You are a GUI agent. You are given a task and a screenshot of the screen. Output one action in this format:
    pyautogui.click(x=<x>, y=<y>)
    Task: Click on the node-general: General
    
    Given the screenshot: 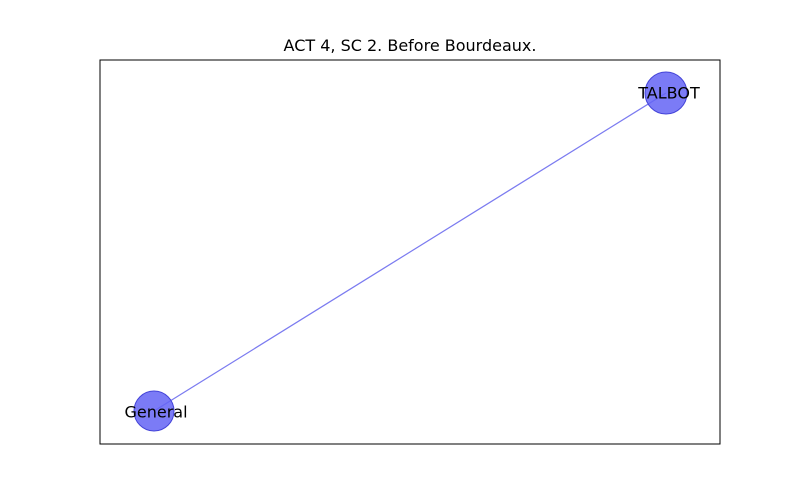 What is the action you would take?
    pyautogui.click(x=156, y=411)
    